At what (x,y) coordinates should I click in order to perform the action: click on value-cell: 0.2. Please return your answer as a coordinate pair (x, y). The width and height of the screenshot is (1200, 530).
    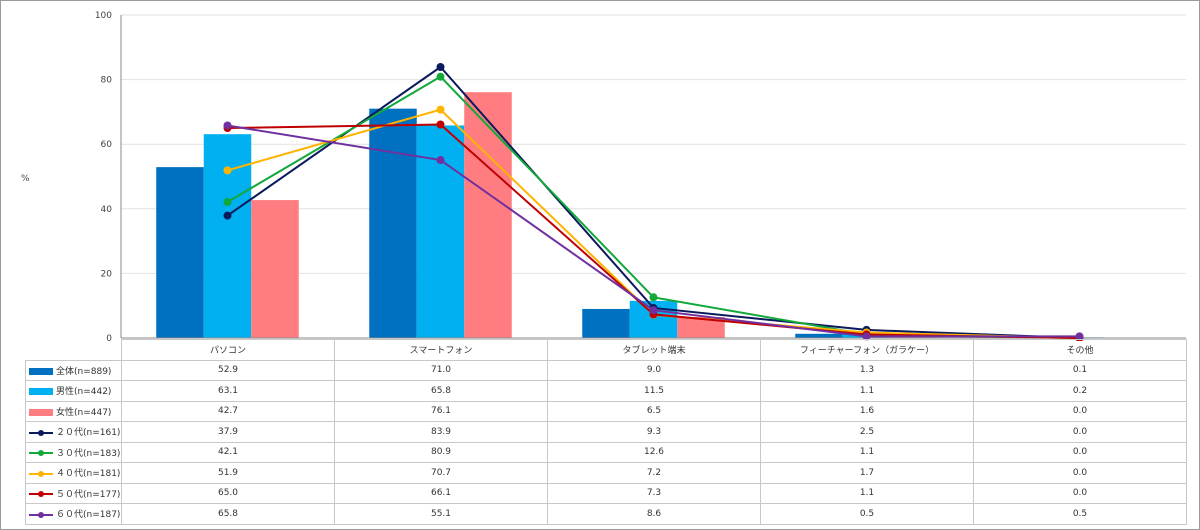
    Looking at the image, I should click on (1080, 391).